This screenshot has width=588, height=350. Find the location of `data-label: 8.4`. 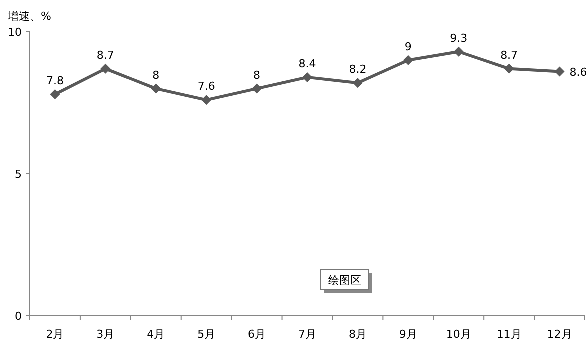

data-label: 8.4 is located at coordinates (307, 63).